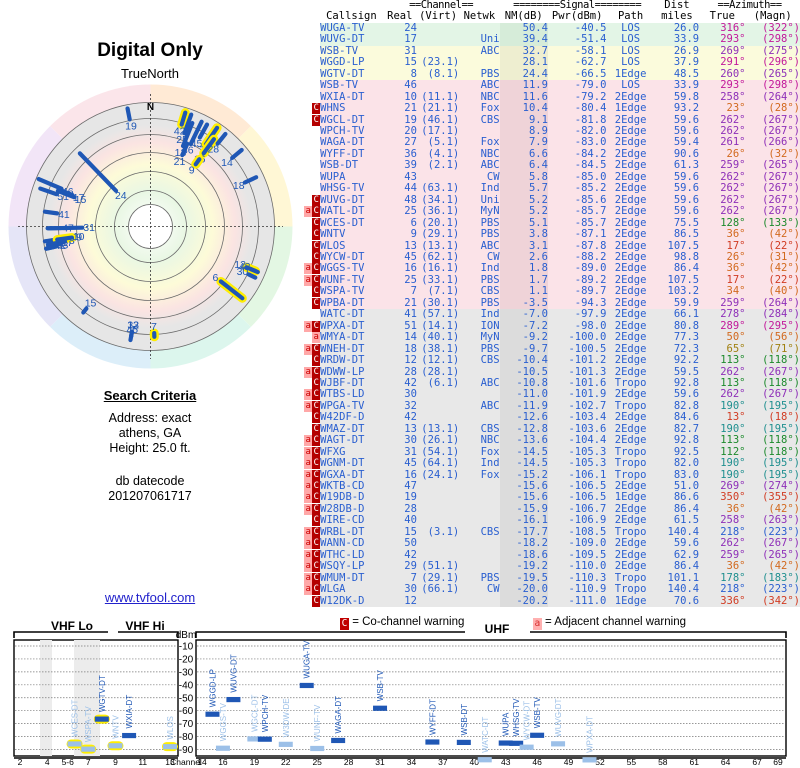  I want to click on table-row: C W42DF-D 42 -12.6 -103.4 2Edge 84.6 13° (18°), so click(550, 417).